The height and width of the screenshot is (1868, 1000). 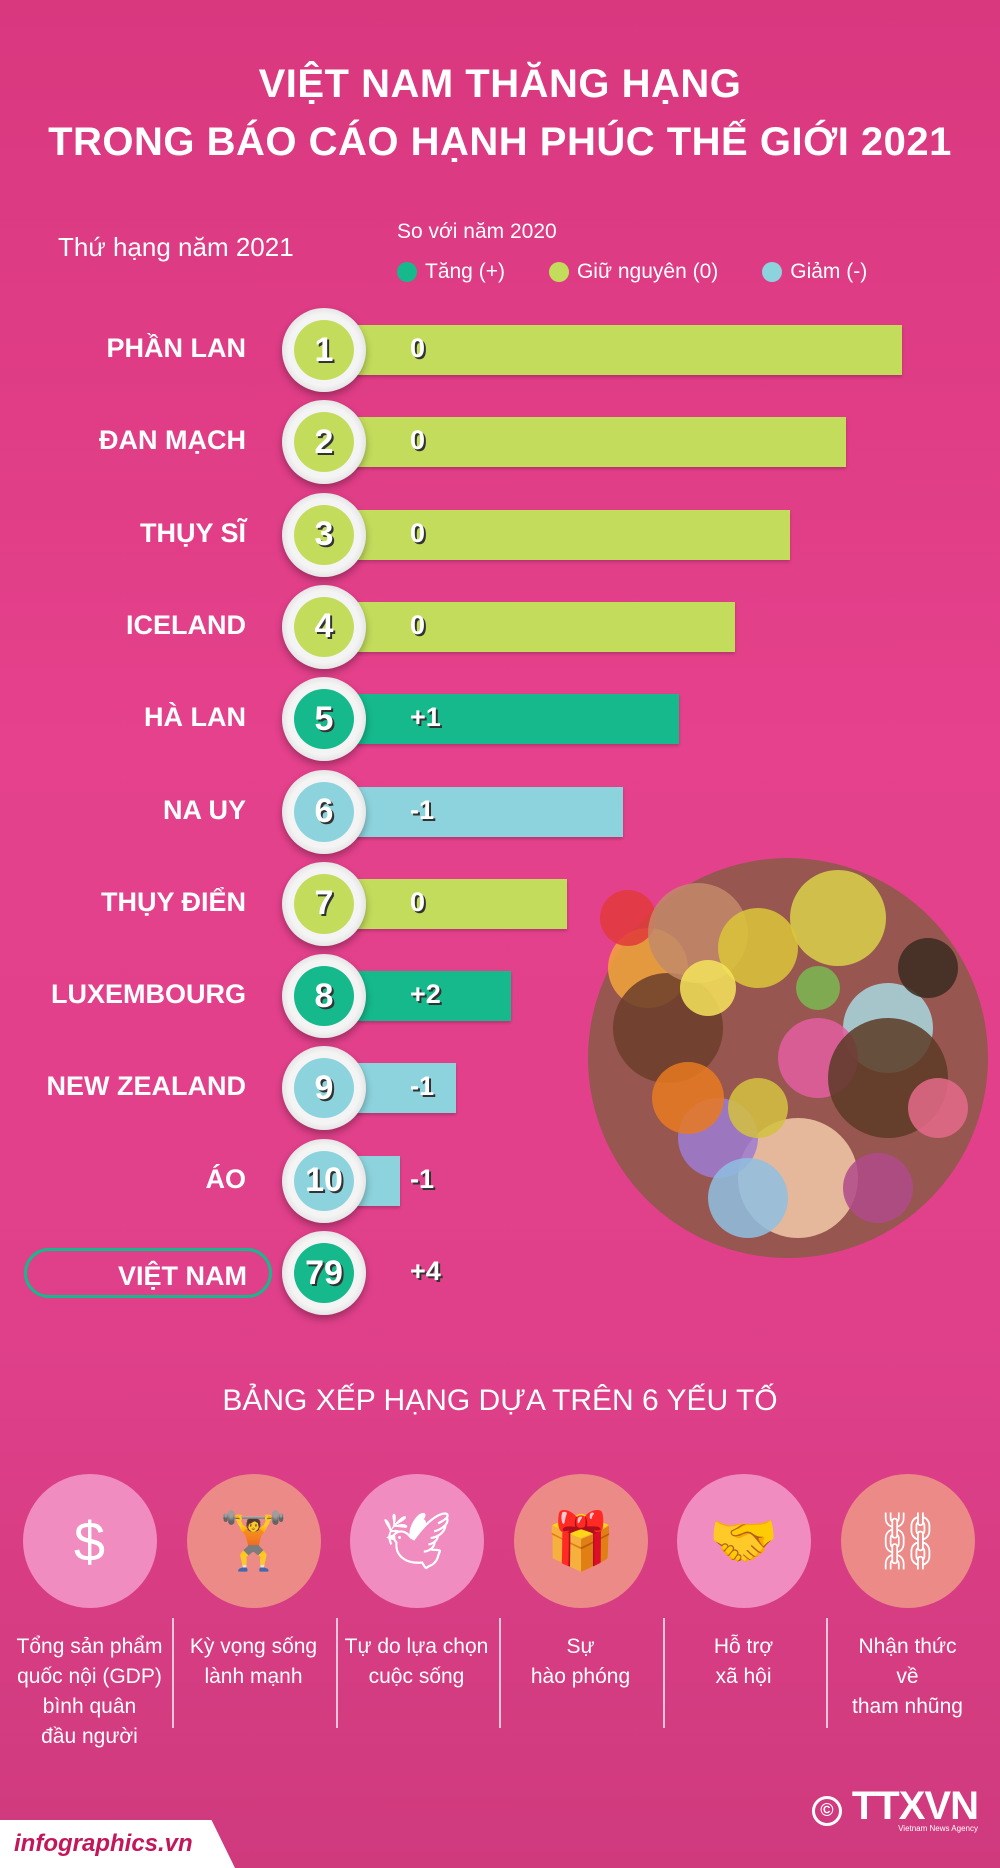 I want to click on ttxvn-logo: © TTXVN Vietnam News Agency, so click(x=895, y=1809).